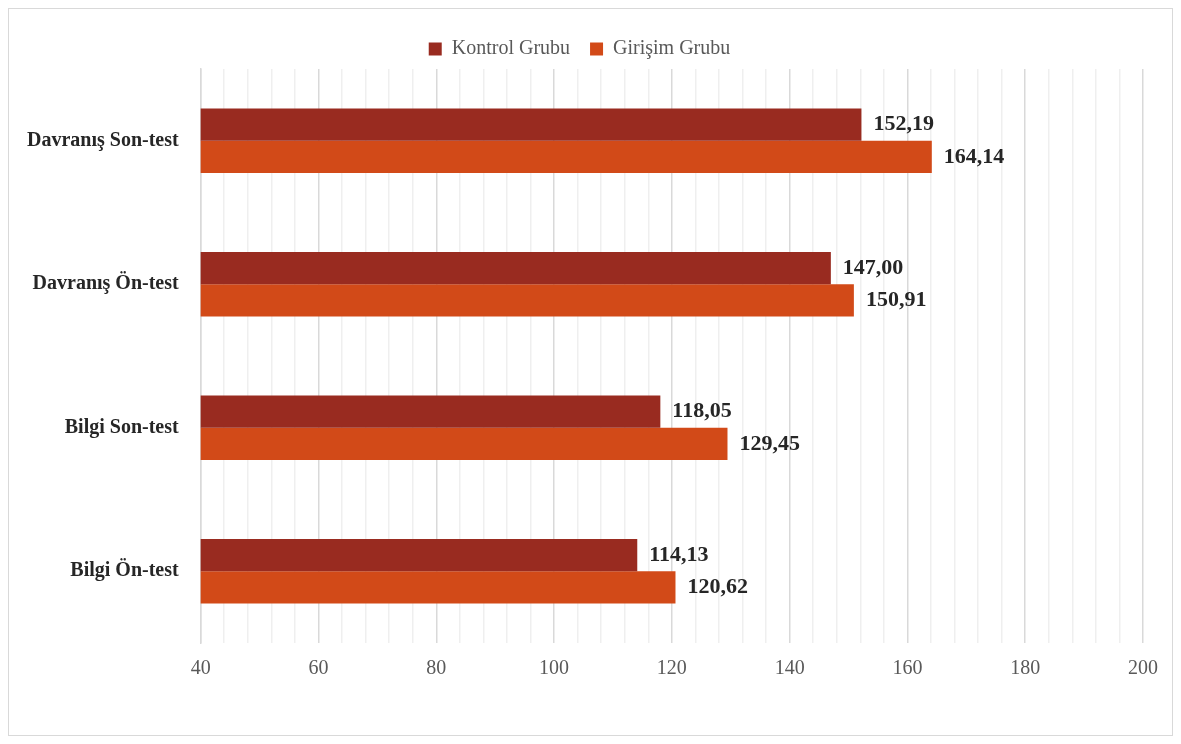 The image size is (1181, 744). I want to click on x-tick-label: 60, so click(318, 667).